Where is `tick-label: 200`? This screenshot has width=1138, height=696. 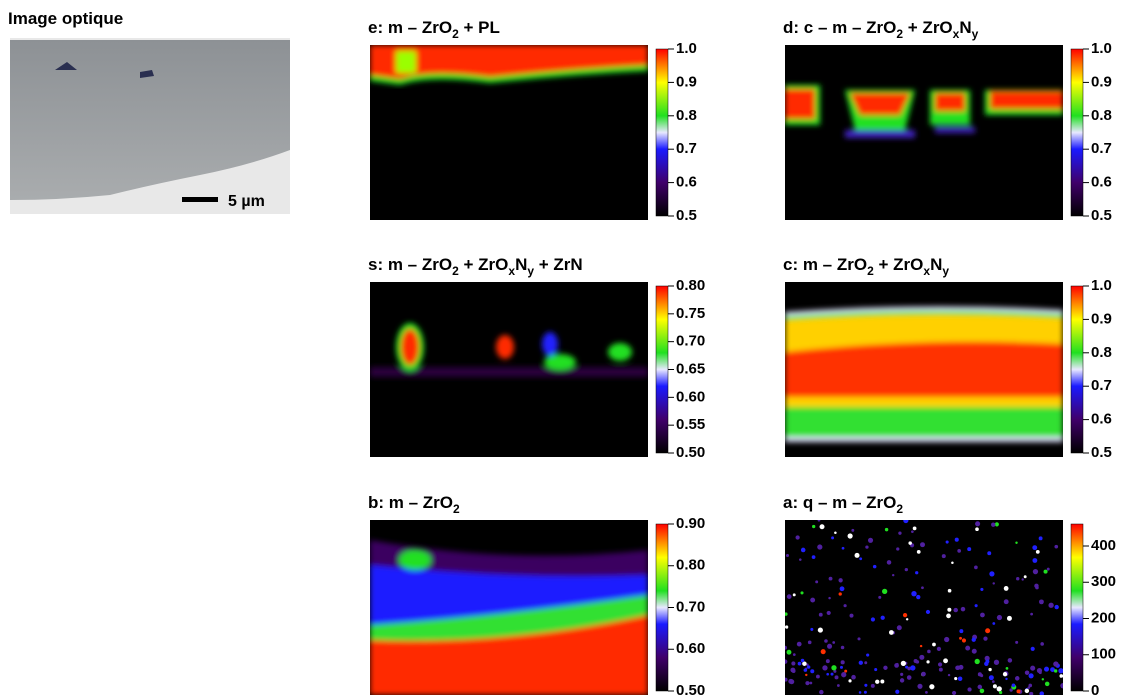 tick-label: 200 is located at coordinates (1103, 617).